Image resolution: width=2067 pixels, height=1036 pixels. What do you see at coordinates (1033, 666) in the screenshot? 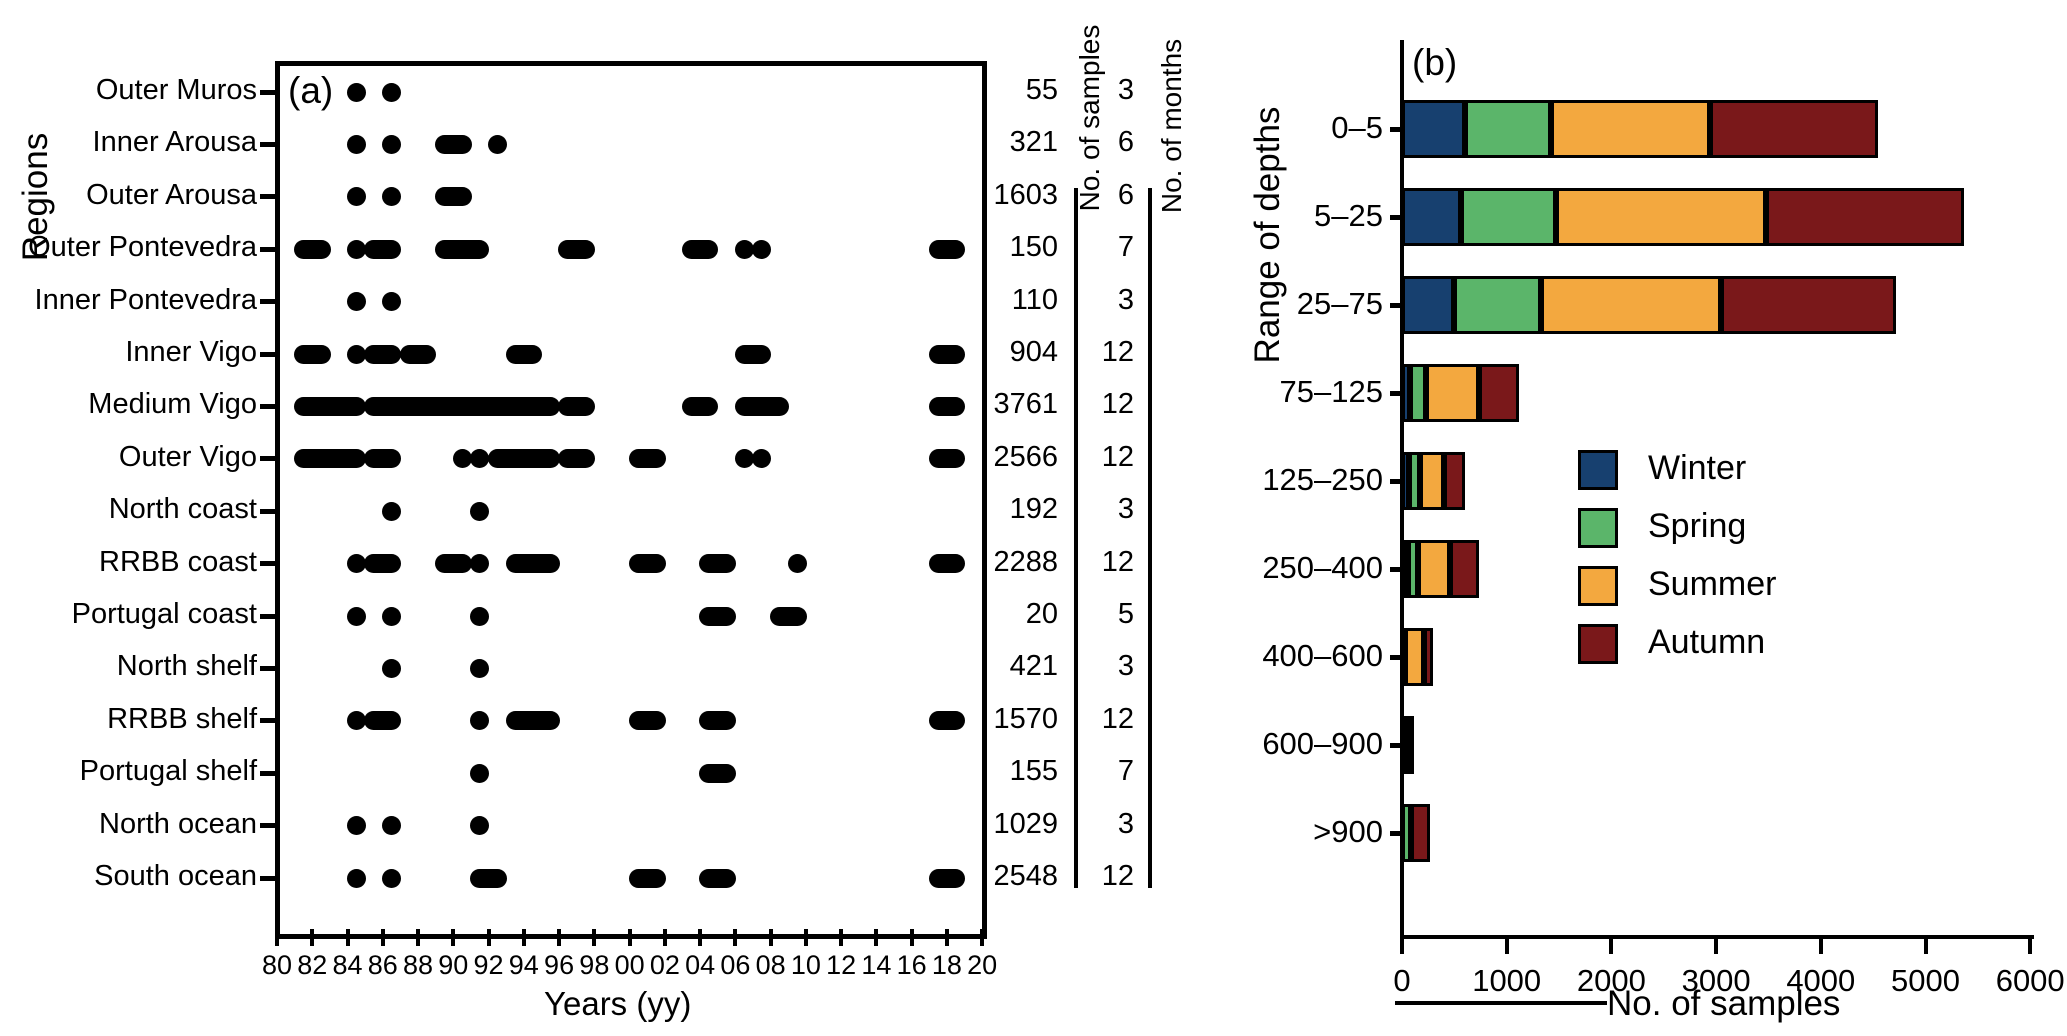
I see `samples-count-value: 421` at bounding box center [1033, 666].